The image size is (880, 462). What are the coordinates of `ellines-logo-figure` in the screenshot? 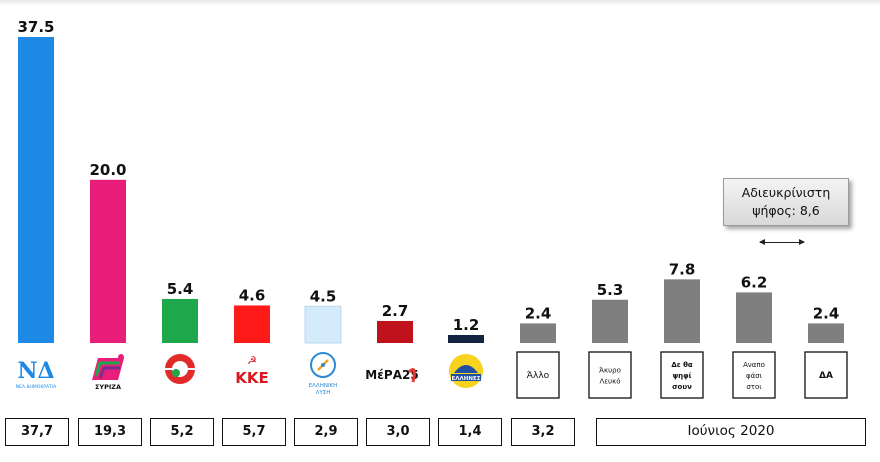 It's located at (466, 369).